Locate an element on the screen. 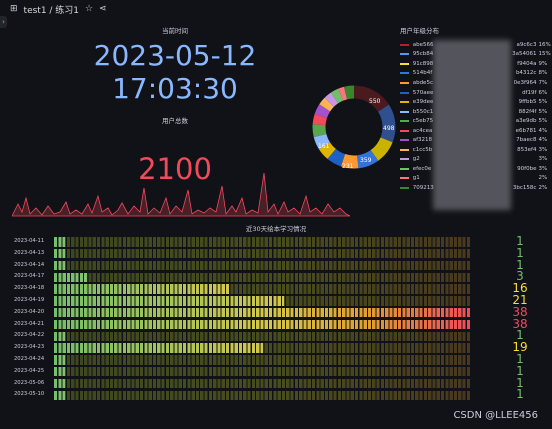 This screenshot has height=429, width=552. legend-hash-tail: 882f4f is located at coordinates (527, 111).